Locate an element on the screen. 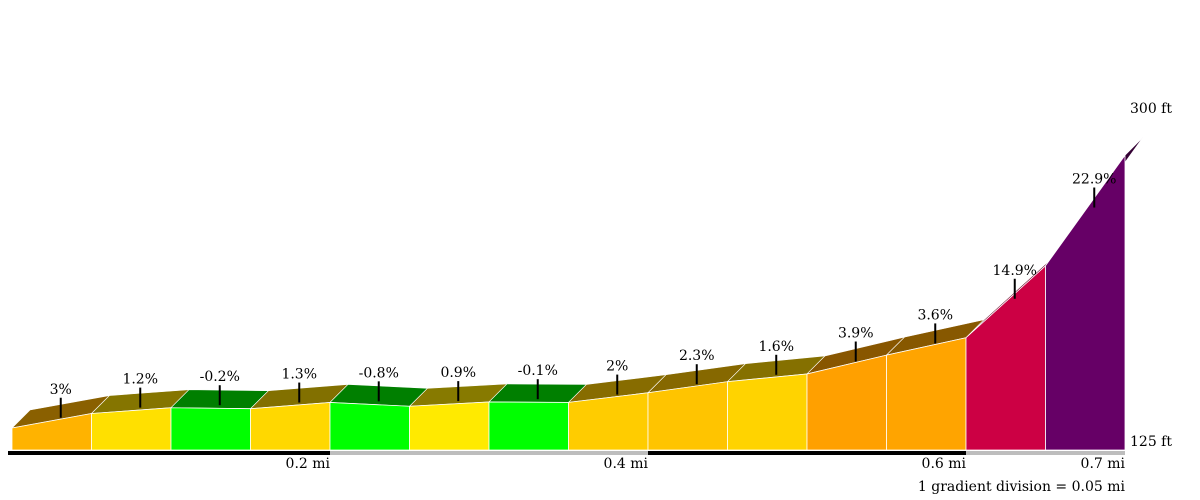 The height and width of the screenshot is (500, 1200). y-max-label: 300 ft is located at coordinates (1151, 109).